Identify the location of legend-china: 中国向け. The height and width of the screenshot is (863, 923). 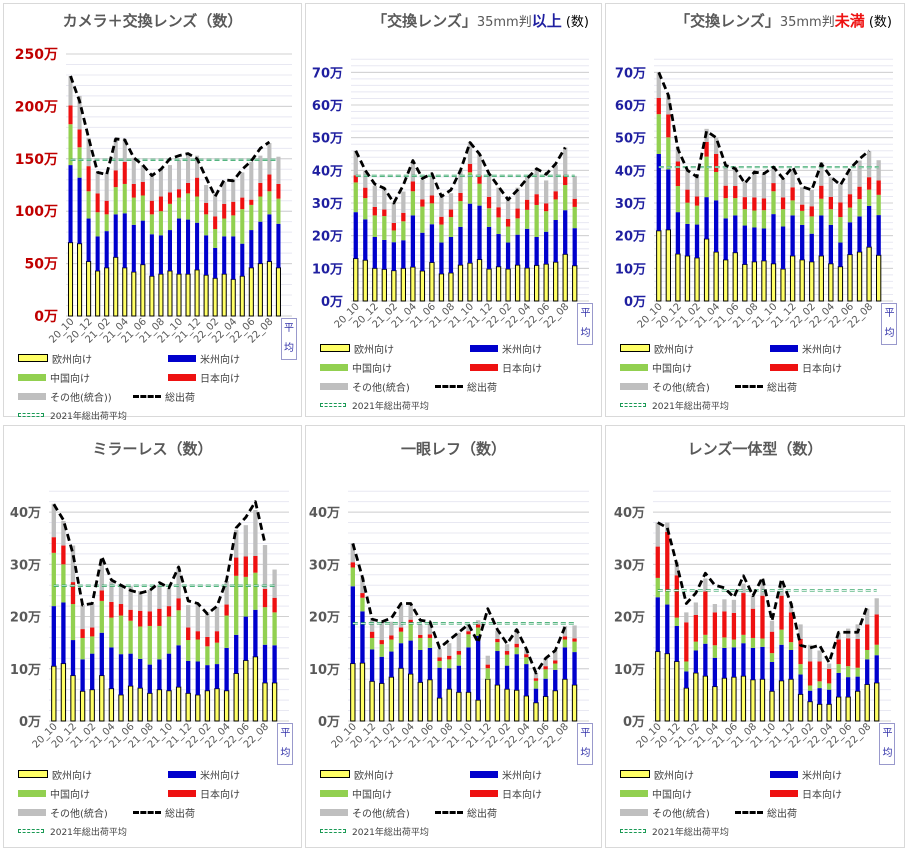
(54, 378).